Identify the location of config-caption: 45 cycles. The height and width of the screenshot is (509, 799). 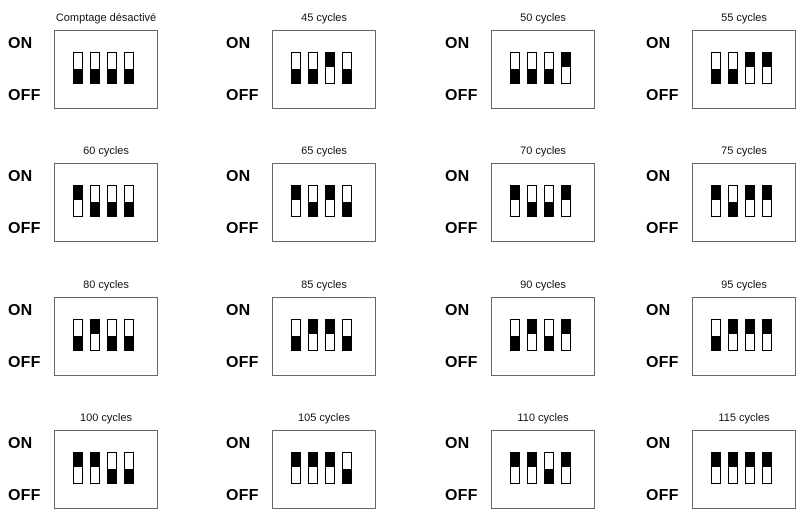
(324, 18).